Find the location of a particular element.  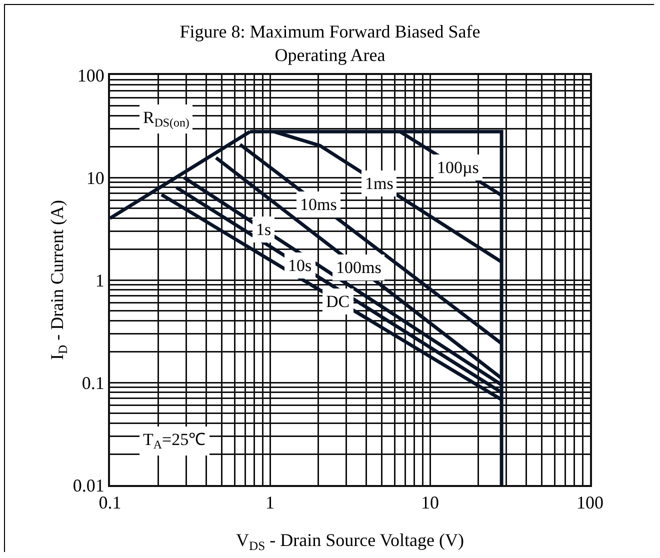

annotation: T$_{A}$=25℃ is located at coordinates (174, 441).